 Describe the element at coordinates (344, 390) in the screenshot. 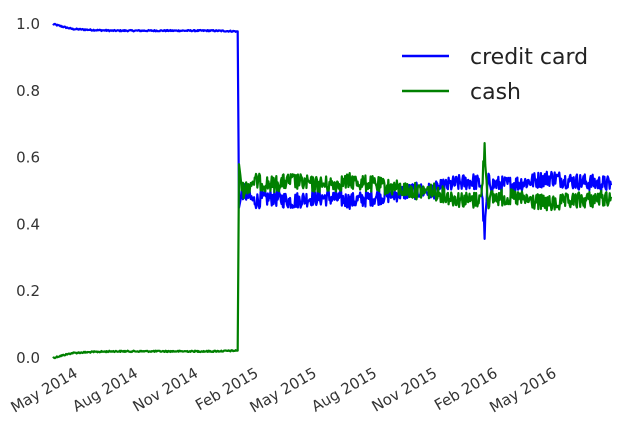

I see `x-tick-label: Aug 2015` at that location.